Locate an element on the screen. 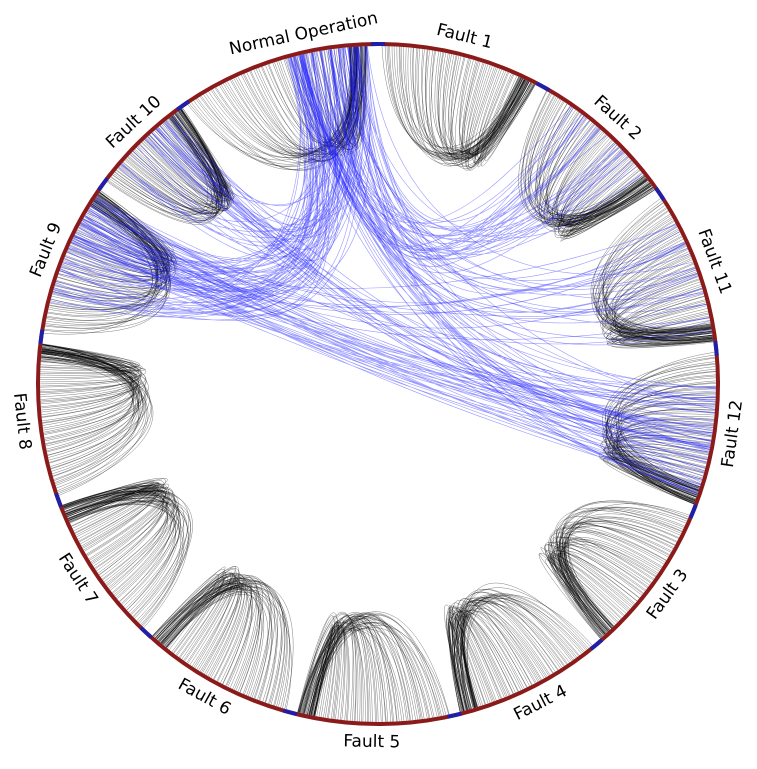 This screenshot has height=769, width=757. segment-label-f10: Fault 10 is located at coordinates (133, 122).